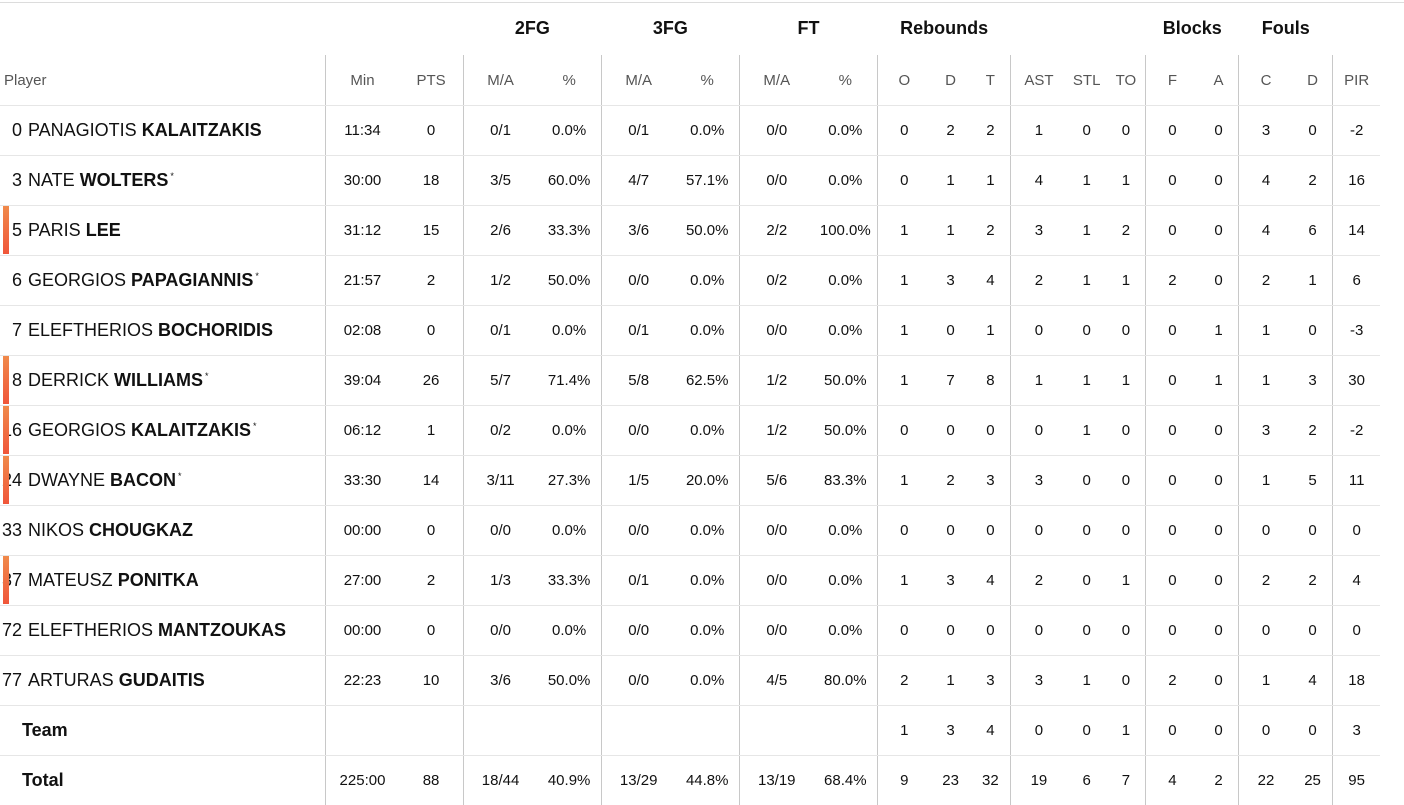  What do you see at coordinates (143, 280) in the screenshot?
I see `player-name-link: GEORGIOS PAPAGIANNIS *` at bounding box center [143, 280].